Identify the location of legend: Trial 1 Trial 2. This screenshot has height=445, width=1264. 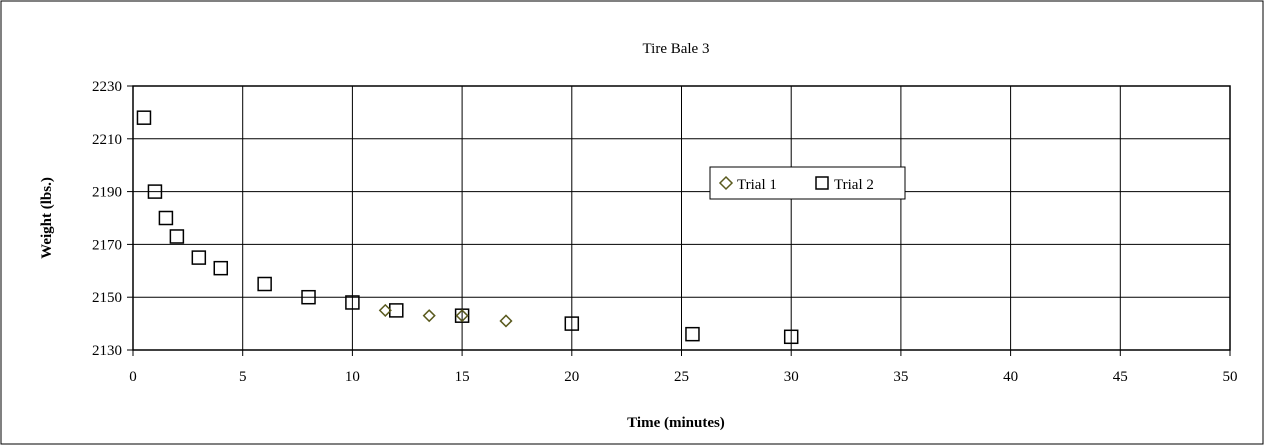
(807, 183).